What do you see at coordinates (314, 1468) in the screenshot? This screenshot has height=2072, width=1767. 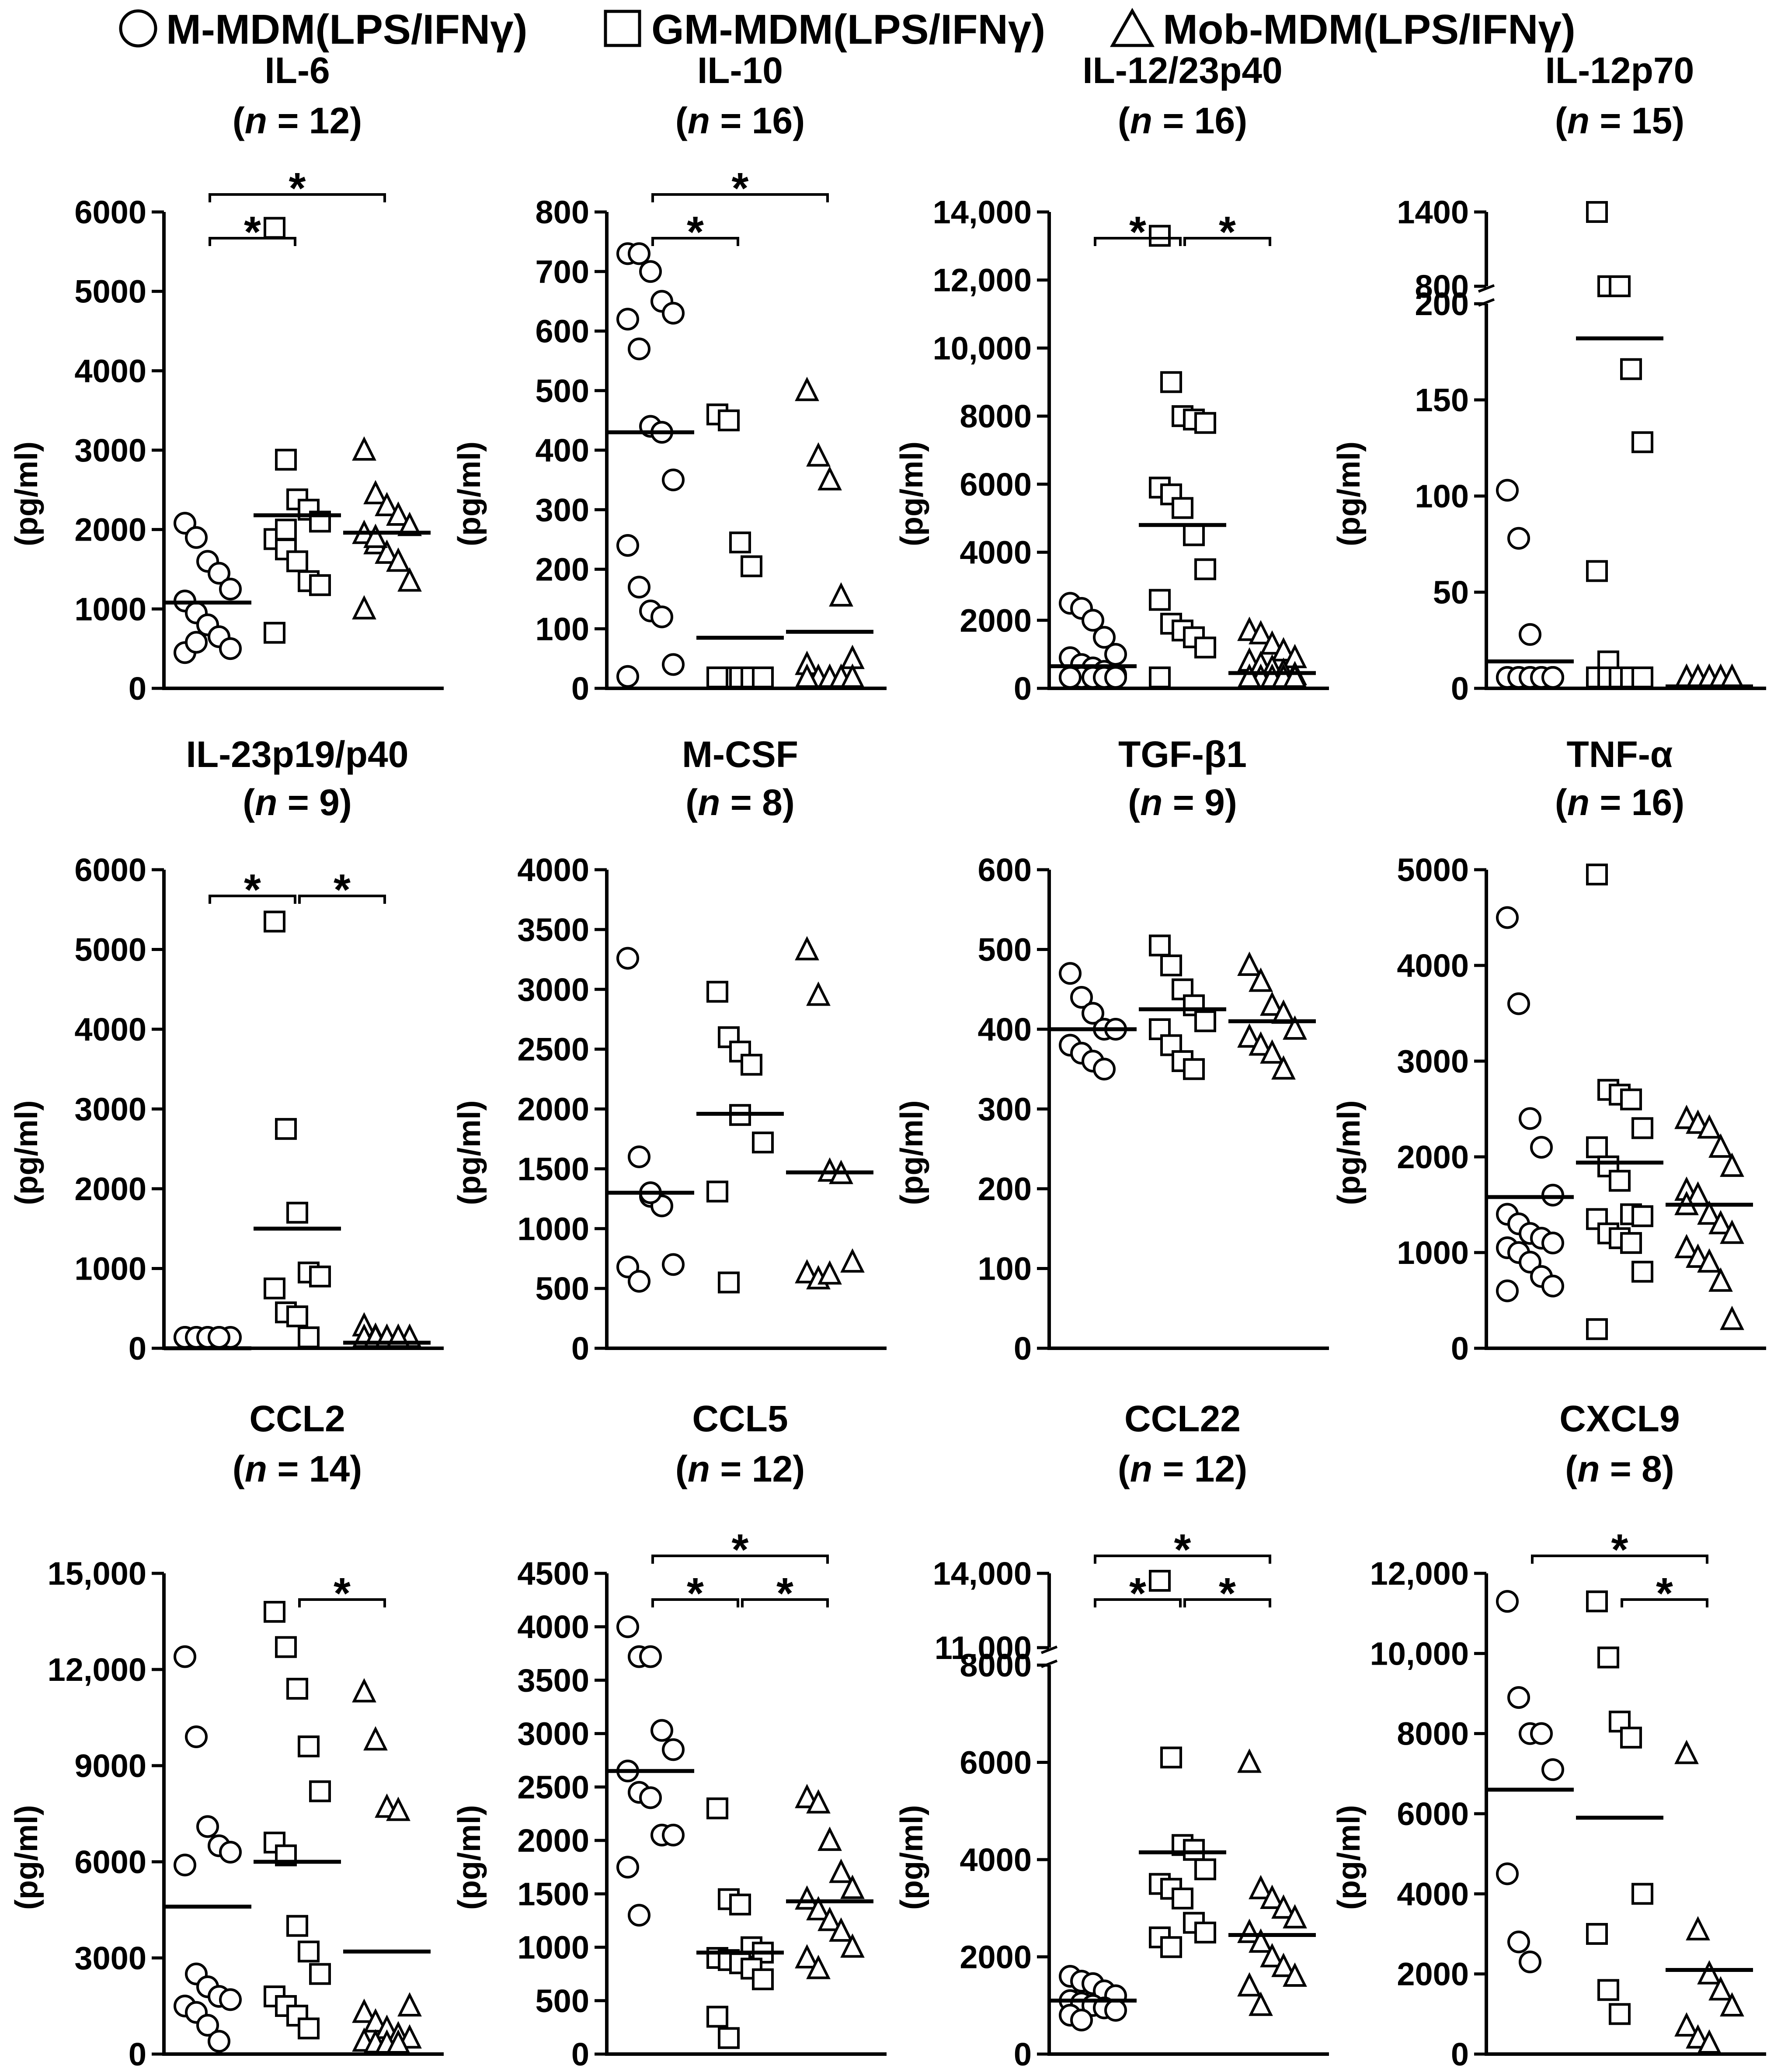 I see `panel-n-value: = 14)` at bounding box center [314, 1468].